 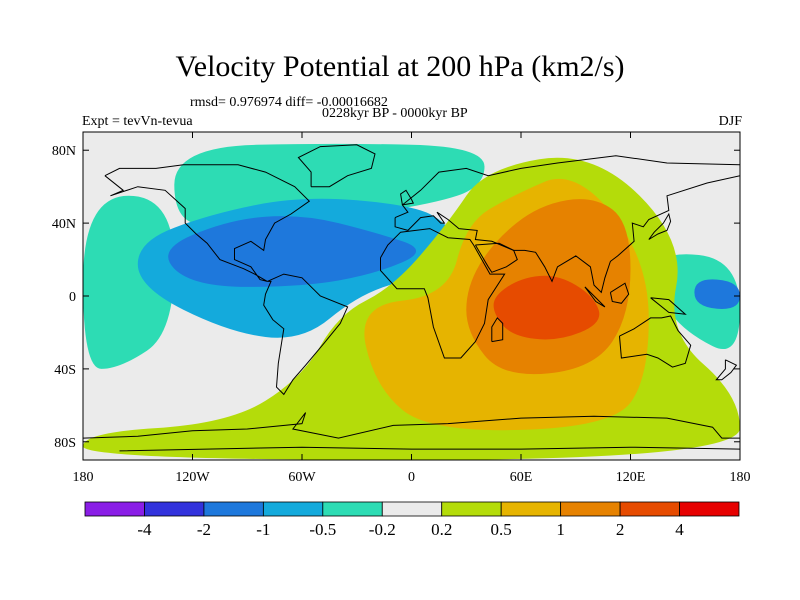 What do you see at coordinates (496, 257) in the screenshot?
I see `coastline-arabia` at bounding box center [496, 257].